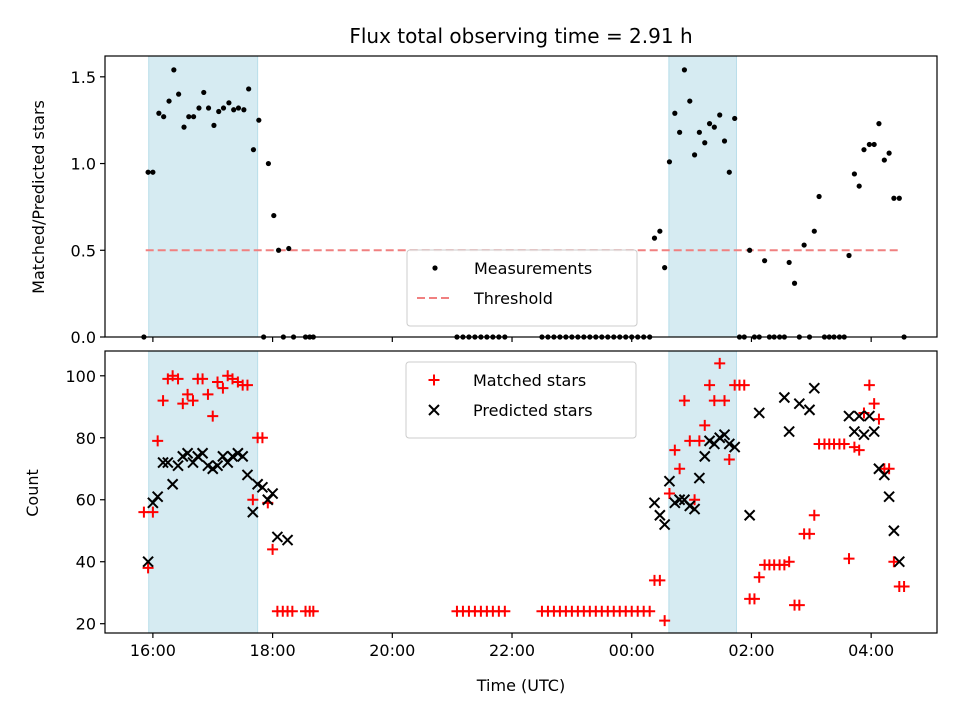  What do you see at coordinates (512, 650) in the screenshot?
I see `x-tick-label: 22:00` at bounding box center [512, 650].